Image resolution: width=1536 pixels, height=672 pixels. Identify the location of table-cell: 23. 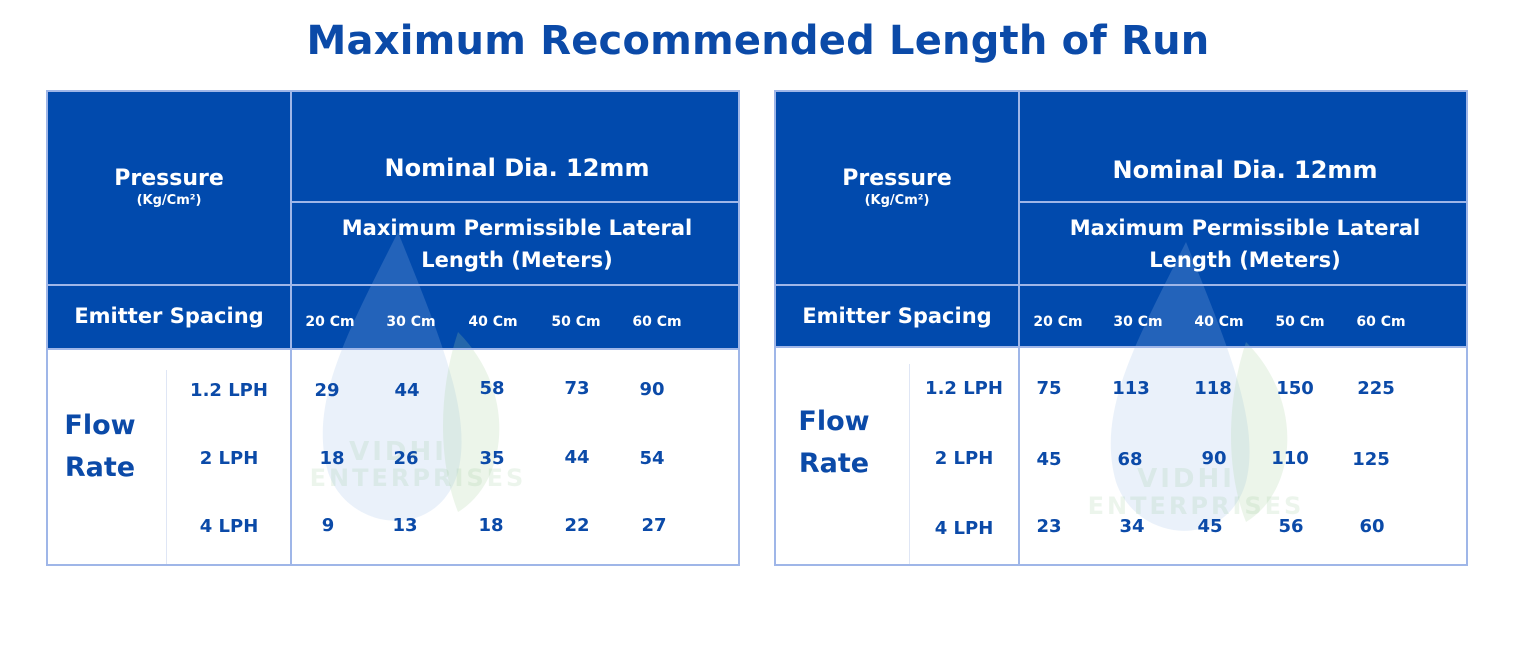
(1049, 526).